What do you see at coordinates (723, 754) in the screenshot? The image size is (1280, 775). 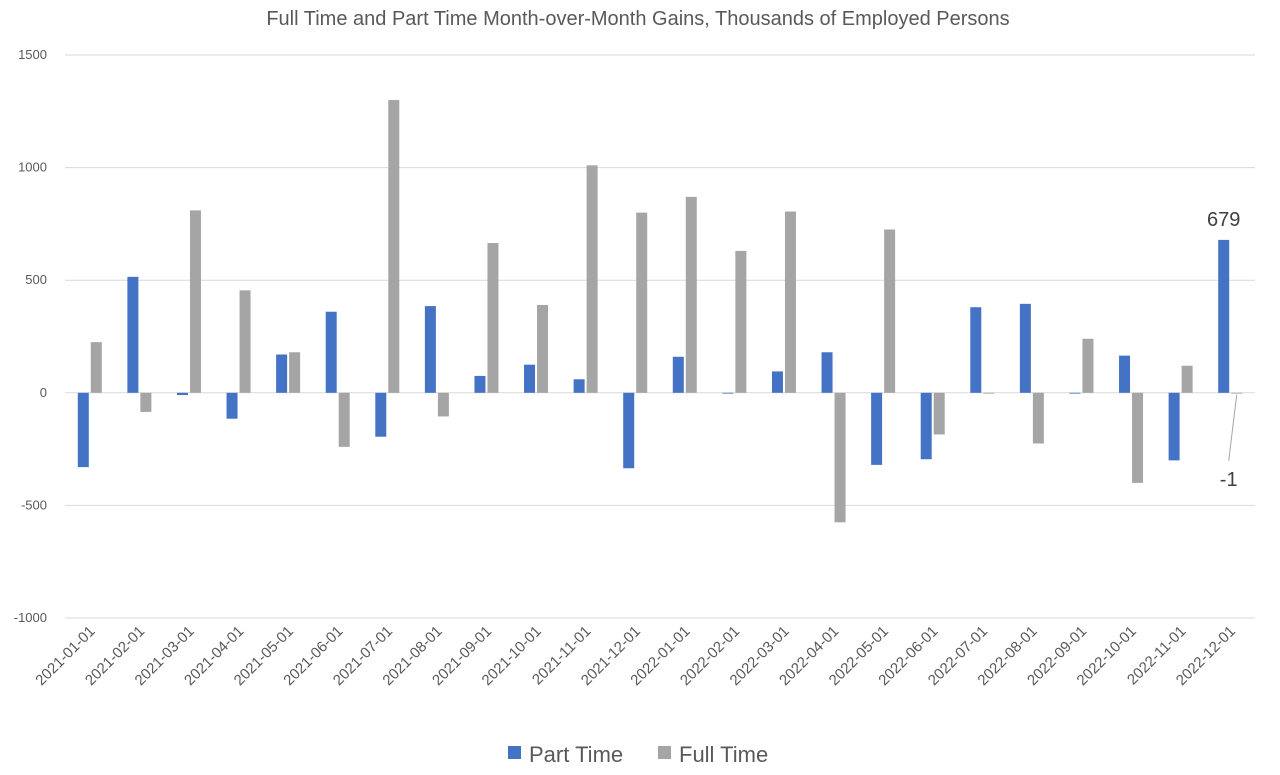 I see `legend-label: Full Time` at bounding box center [723, 754].